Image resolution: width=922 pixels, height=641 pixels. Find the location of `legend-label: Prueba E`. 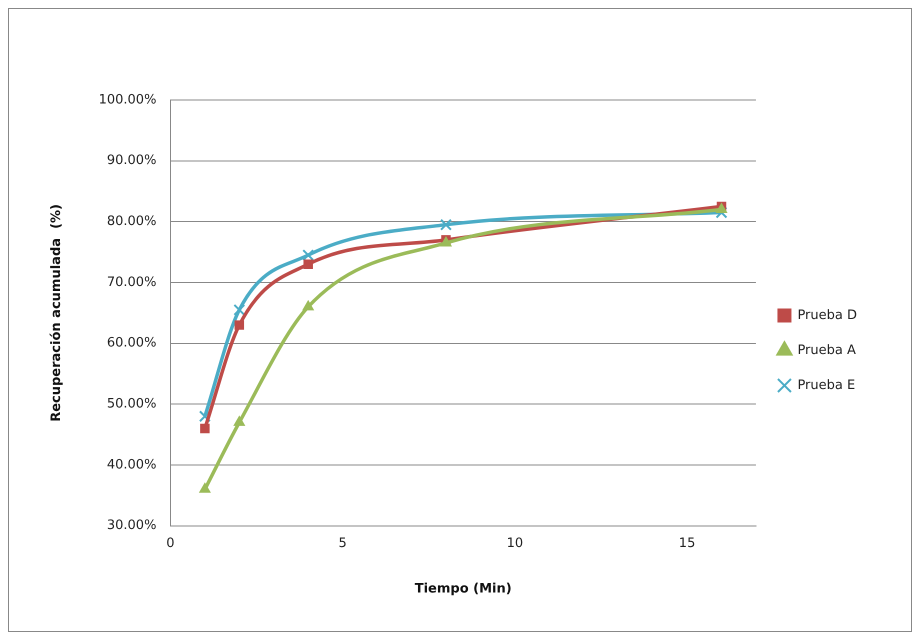

legend-label: Prueba E is located at coordinates (826, 385).